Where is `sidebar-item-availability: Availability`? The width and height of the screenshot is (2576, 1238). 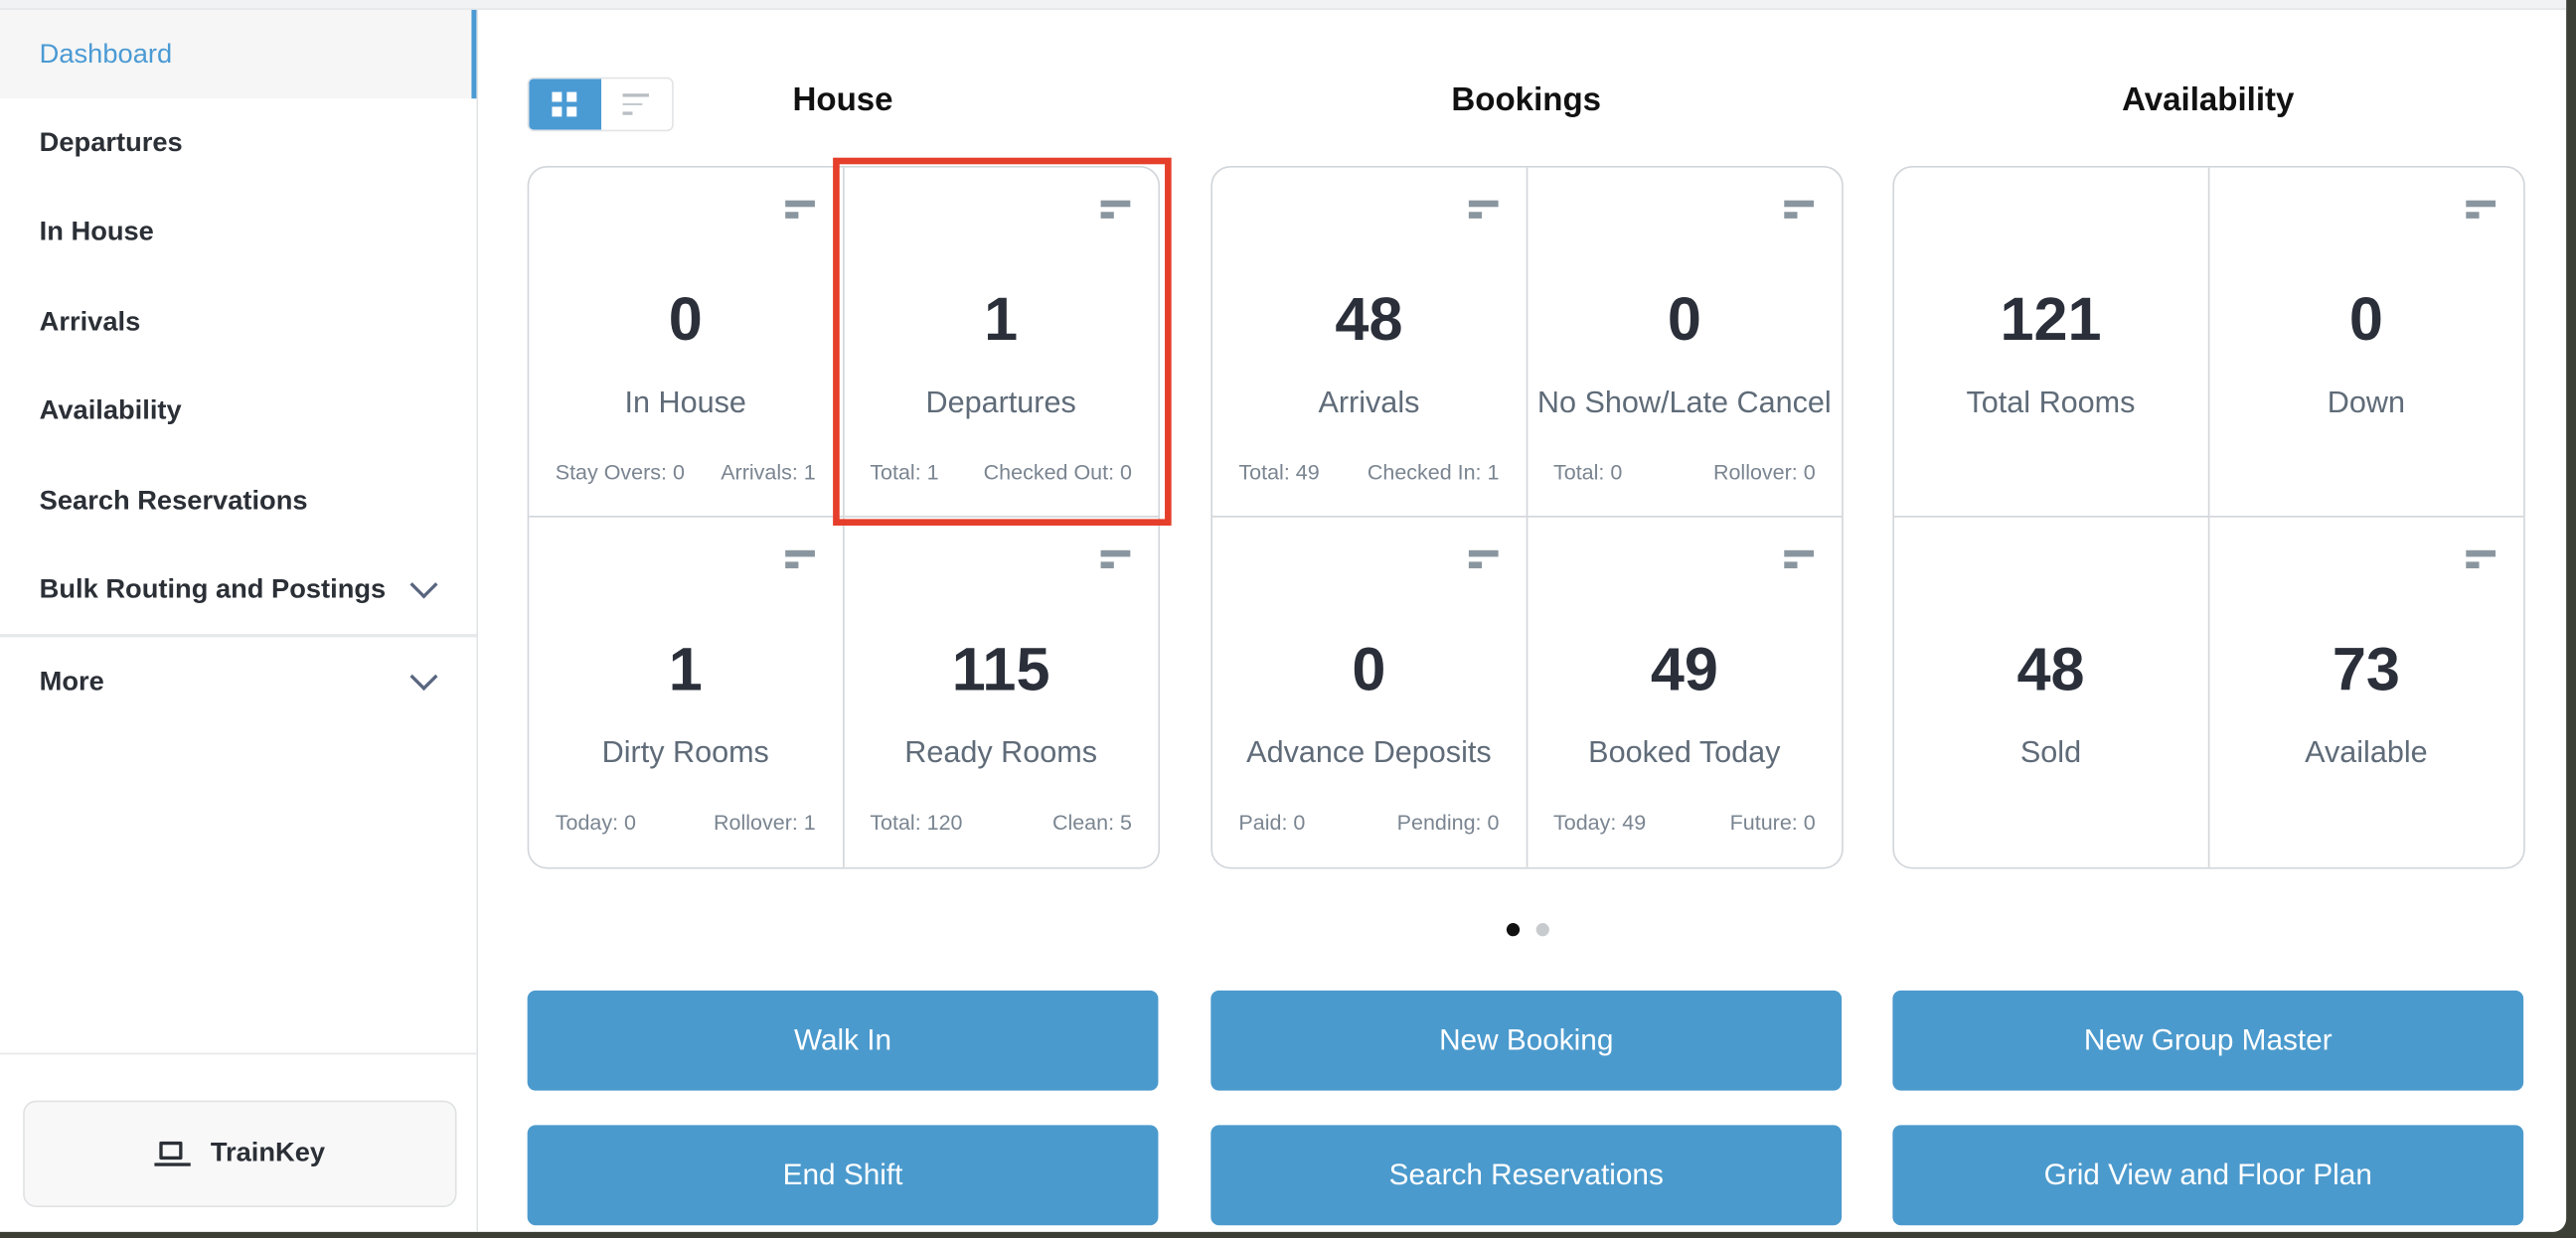 sidebar-item-availability: Availability is located at coordinates (110, 409).